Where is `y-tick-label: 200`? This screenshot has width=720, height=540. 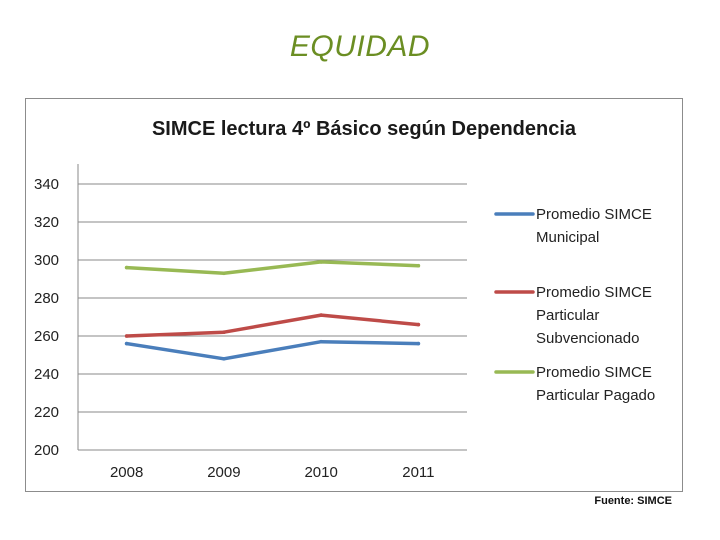
y-tick-label: 200 is located at coordinates (46, 450).